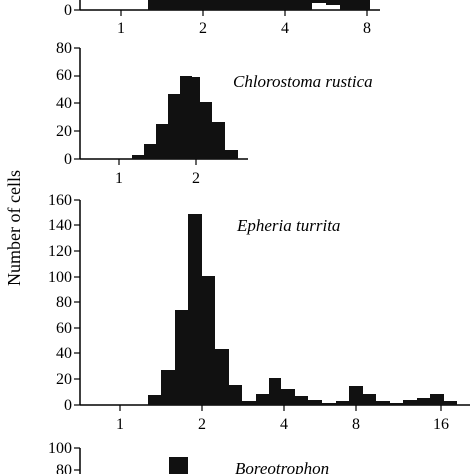  Describe the element at coordinates (121, 28) in the screenshot. I see `panel-1-xtick: 1` at that location.